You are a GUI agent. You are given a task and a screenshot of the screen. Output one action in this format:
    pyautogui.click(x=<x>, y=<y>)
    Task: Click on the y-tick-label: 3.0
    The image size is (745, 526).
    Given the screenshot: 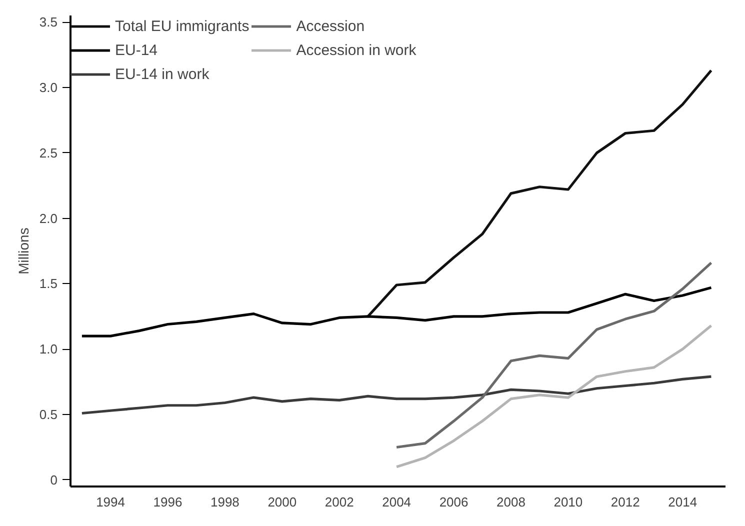 What is the action you would take?
    pyautogui.click(x=48, y=87)
    